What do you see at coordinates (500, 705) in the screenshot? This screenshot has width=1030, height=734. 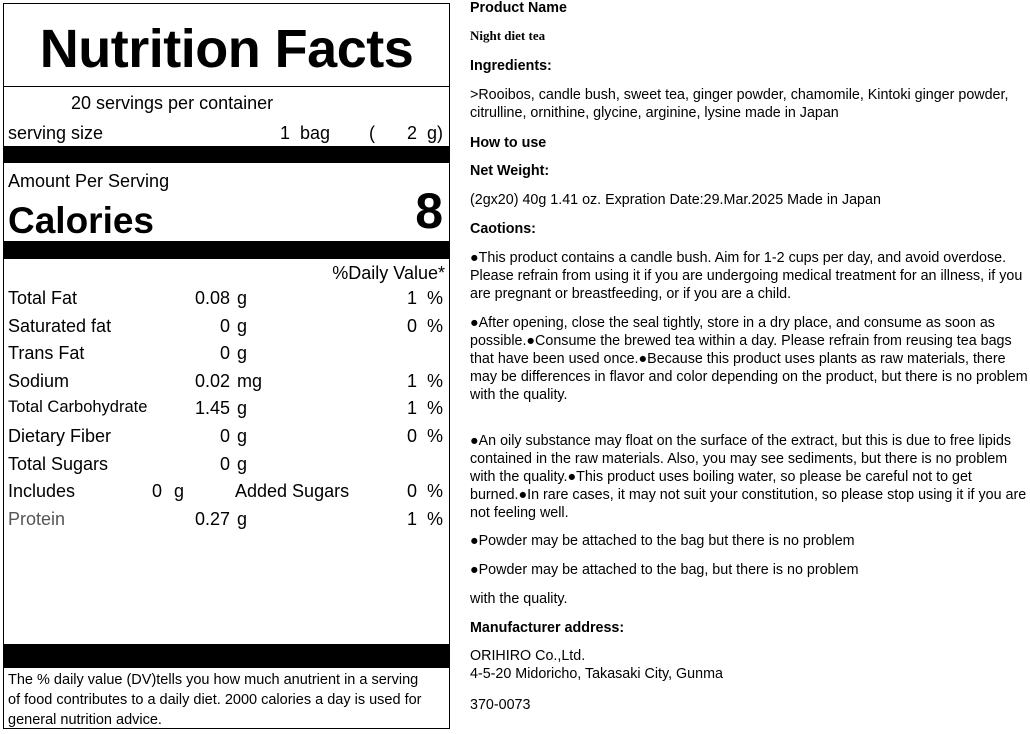 I see `postal-code: 370-0073` at bounding box center [500, 705].